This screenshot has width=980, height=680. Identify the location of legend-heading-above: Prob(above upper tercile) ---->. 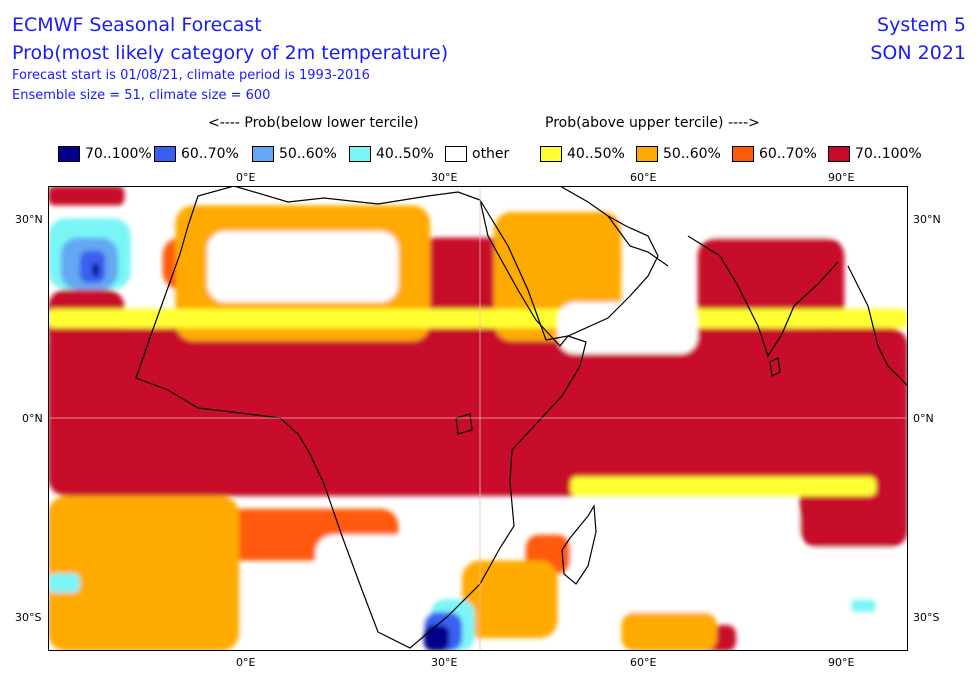
(652, 123).